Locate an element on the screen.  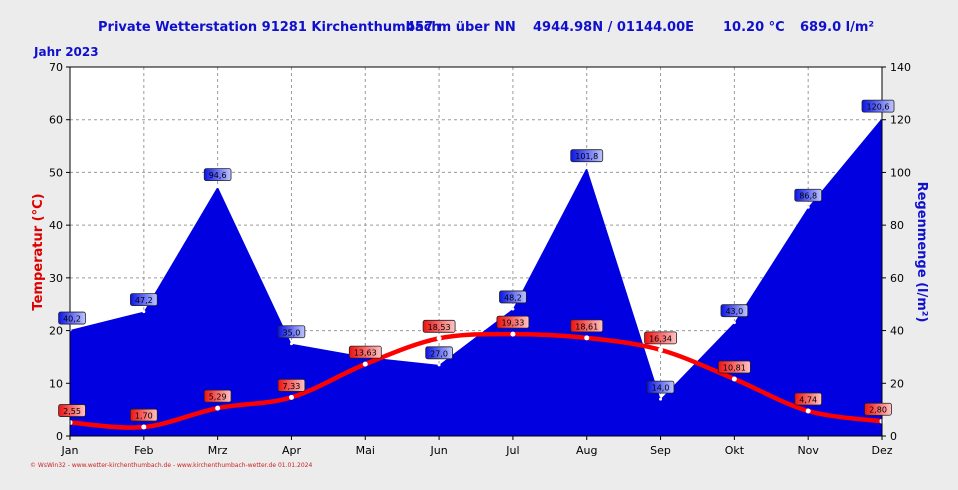
rain-data-label: 14,0 is located at coordinates (660, 387).